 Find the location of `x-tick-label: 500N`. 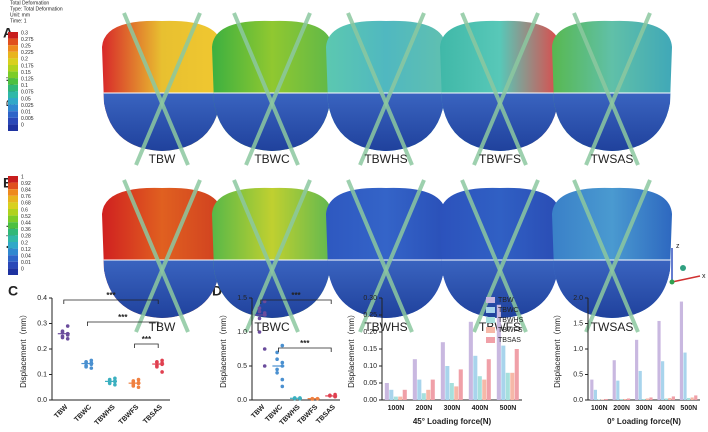

x-tick-label: 500N is located at coordinates (688, 408).